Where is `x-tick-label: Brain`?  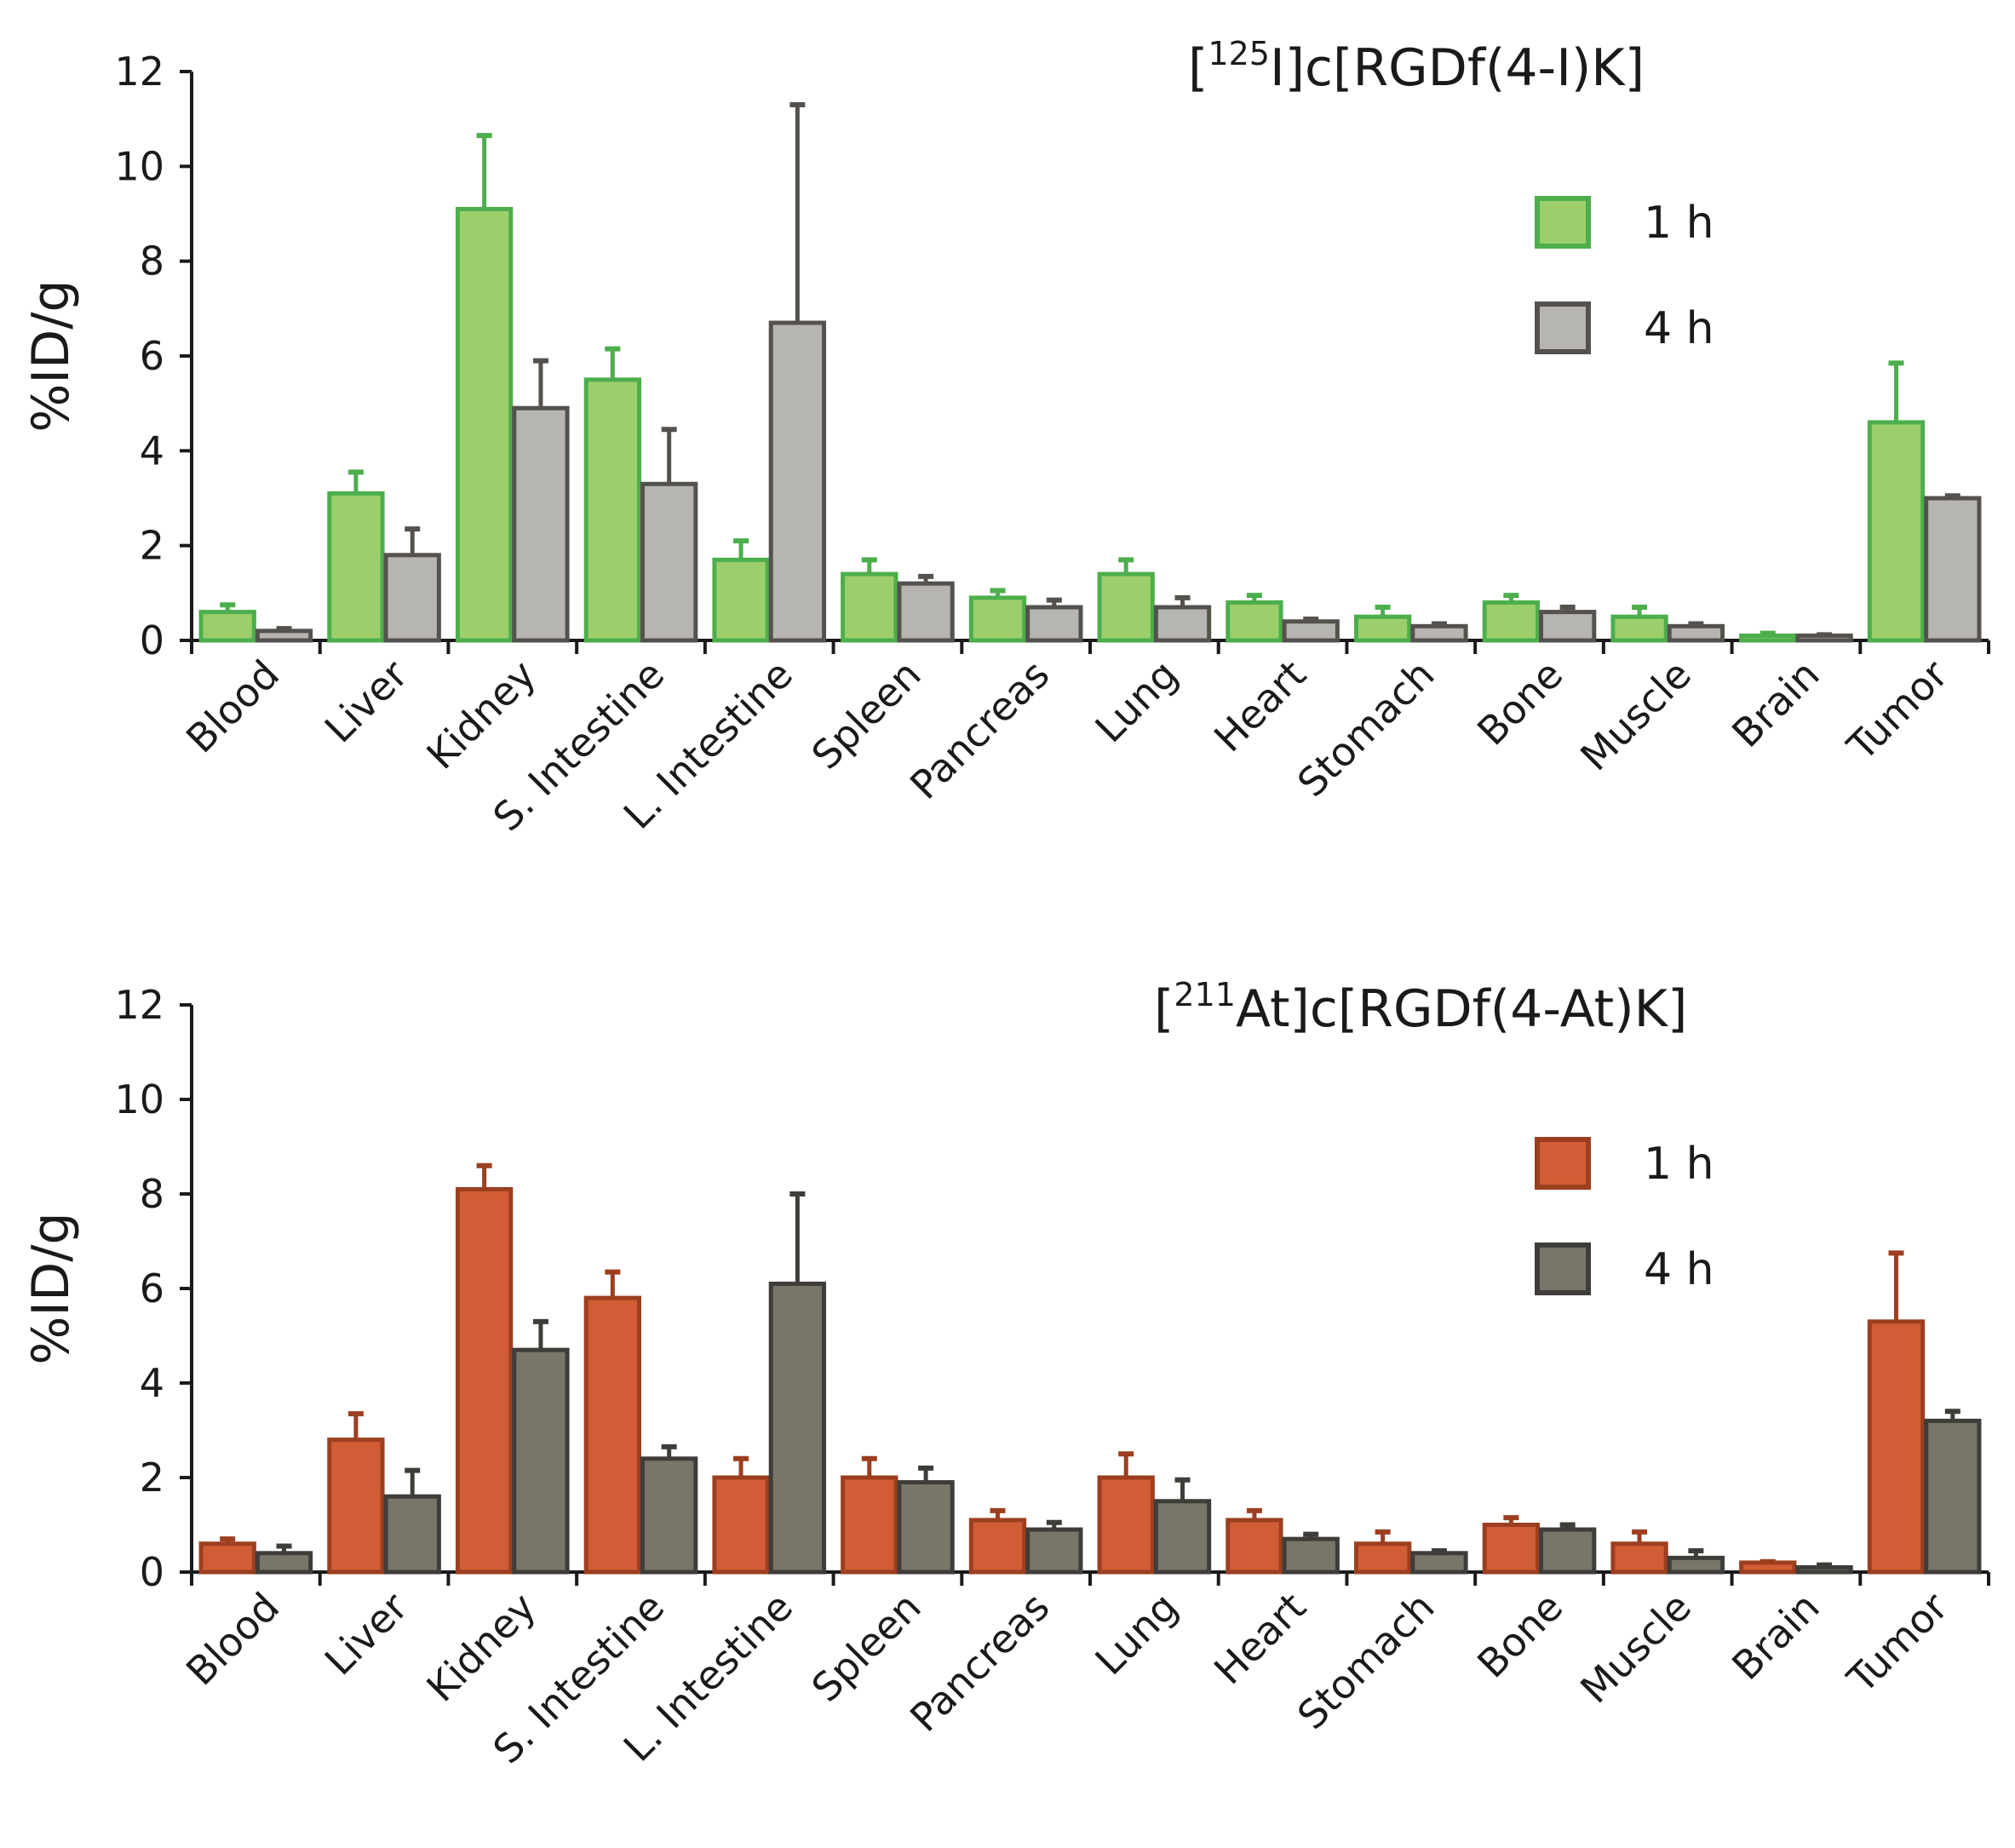
x-tick-label: Brain is located at coordinates (1775, 703).